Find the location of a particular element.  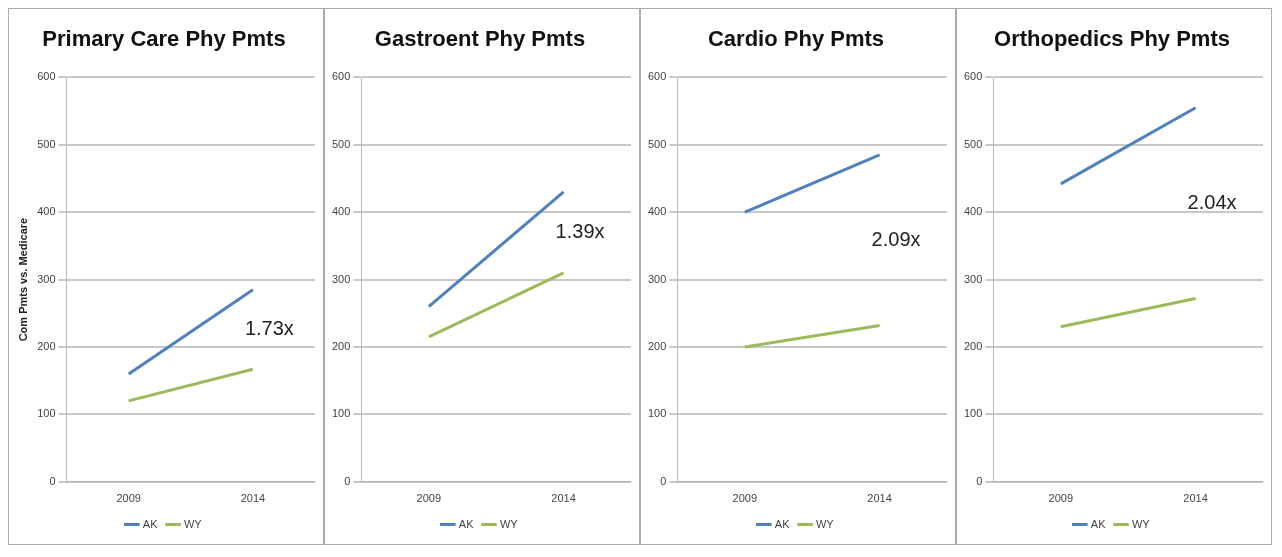

chart-title: Cardio Phy Pmts is located at coordinates (796, 39).